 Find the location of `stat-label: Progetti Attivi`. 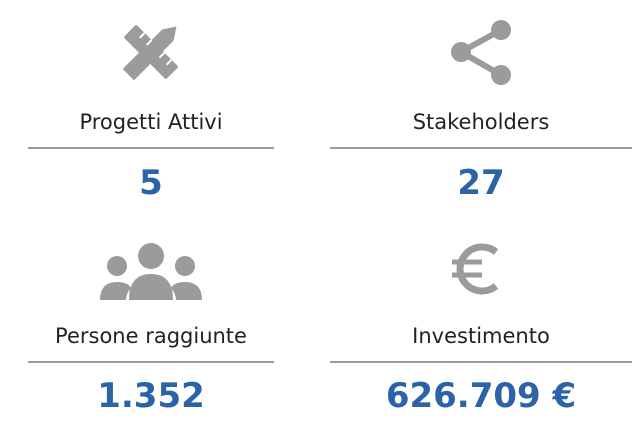

stat-label: Progetti Attivi is located at coordinates (151, 122).